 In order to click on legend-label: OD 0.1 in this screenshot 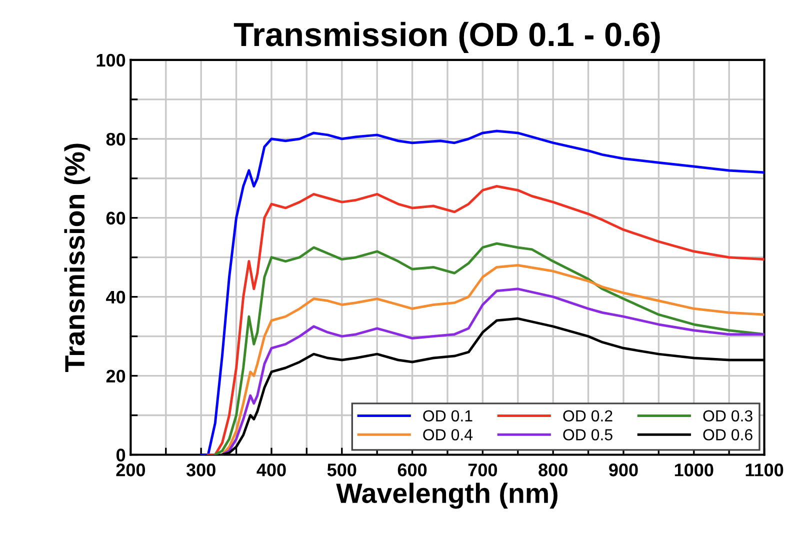, I will do `click(447, 416)`.